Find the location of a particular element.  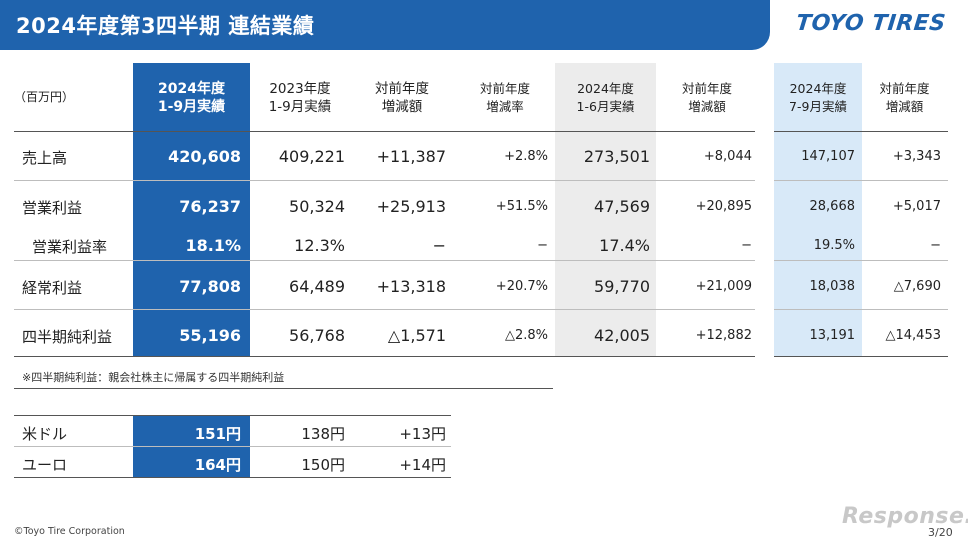

header-c1: 2024年度 1-9月実績 is located at coordinates (191, 98).